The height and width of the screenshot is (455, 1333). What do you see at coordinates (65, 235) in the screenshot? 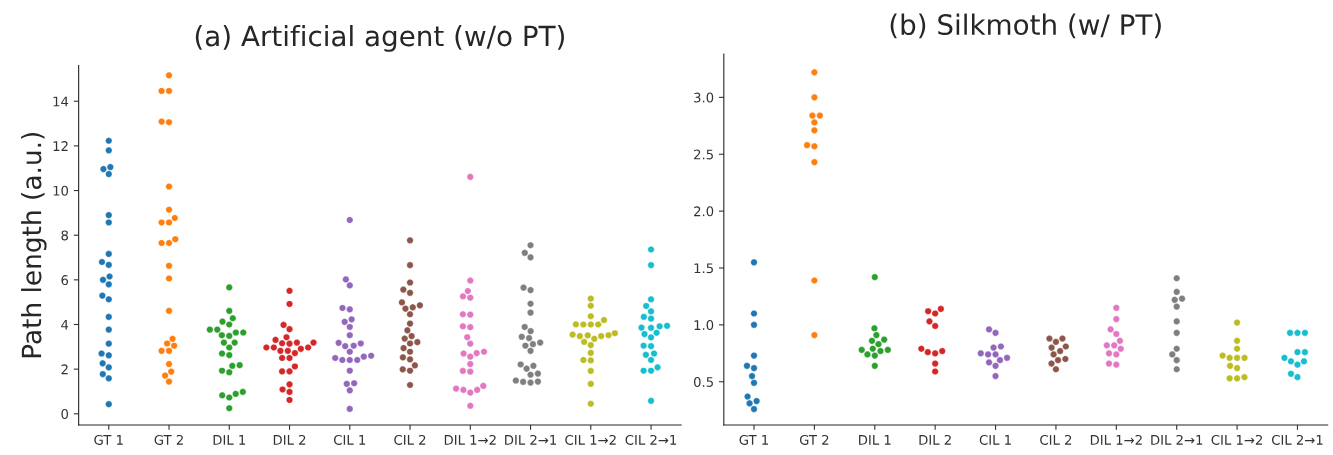
I see `y-tick-label: 8` at bounding box center [65, 235].